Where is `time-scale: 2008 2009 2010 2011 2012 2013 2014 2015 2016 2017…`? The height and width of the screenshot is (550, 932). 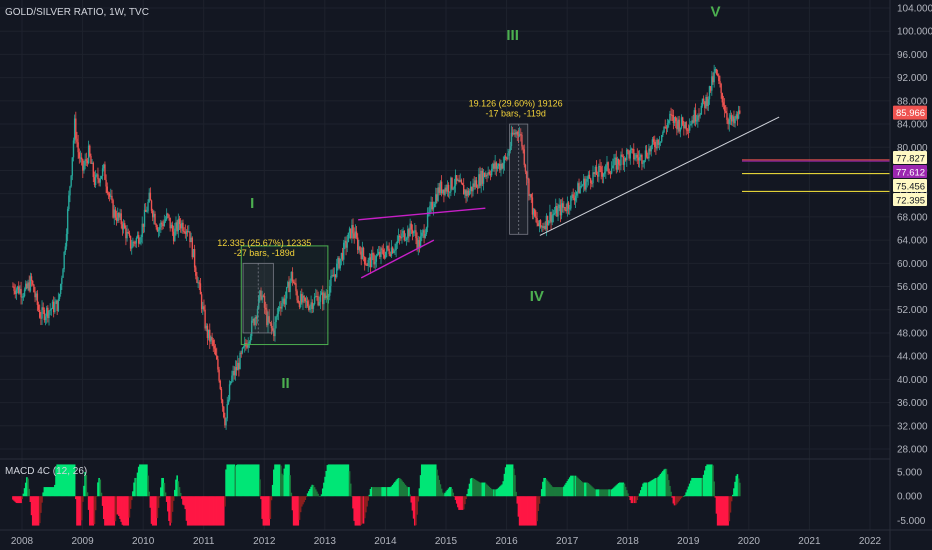 time-scale: 2008 2009 2010 2011 2012 2013 2014 2015 2016 2017… is located at coordinates (446, 541).